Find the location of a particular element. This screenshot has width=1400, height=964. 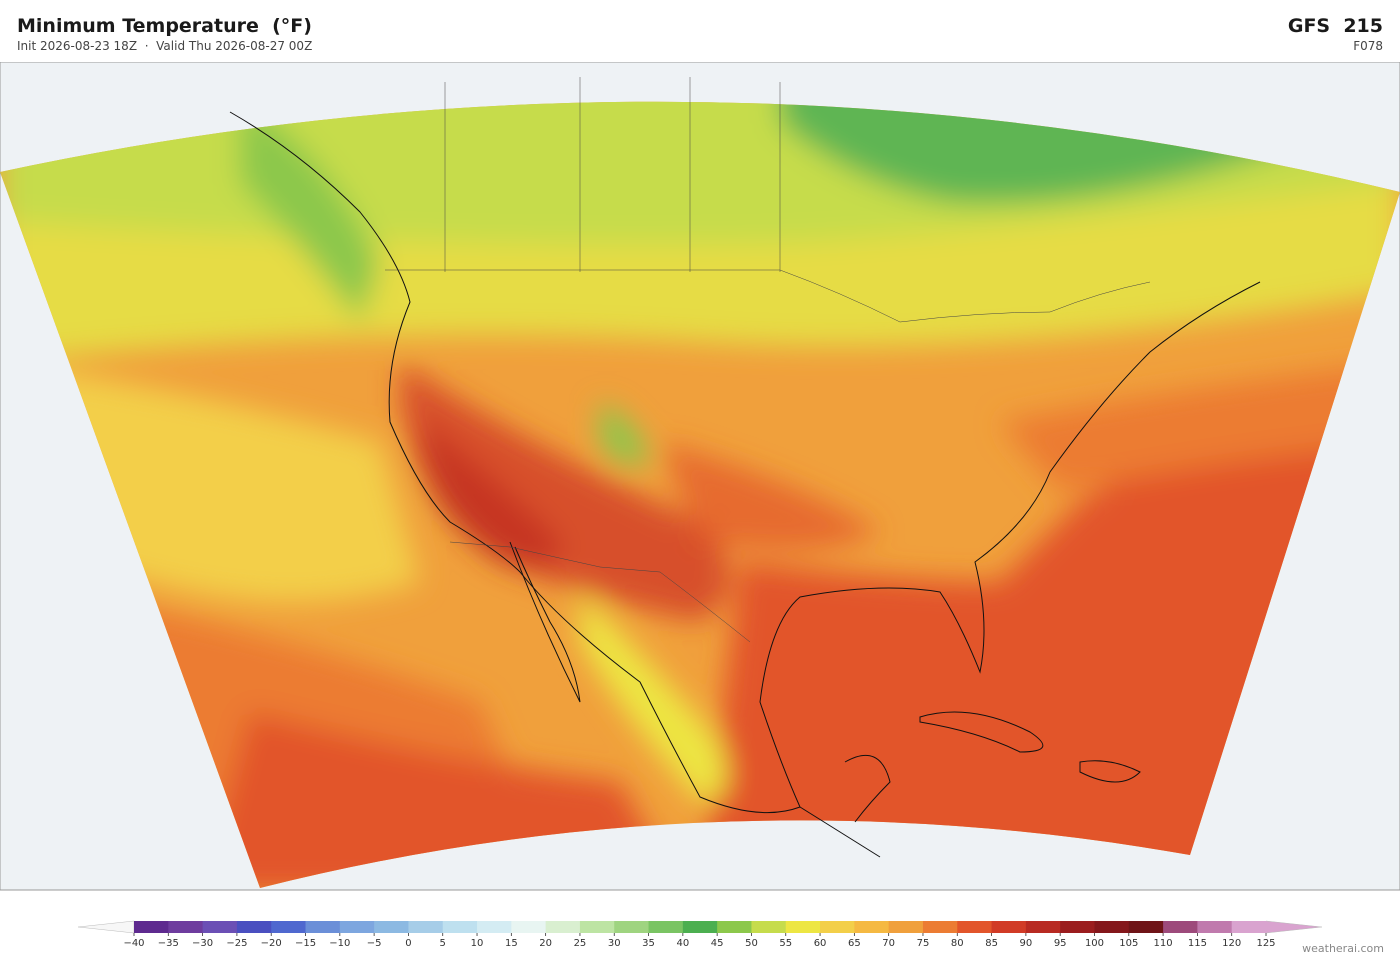

colorbar-tick-label: 0 is located at coordinates (408, 943).